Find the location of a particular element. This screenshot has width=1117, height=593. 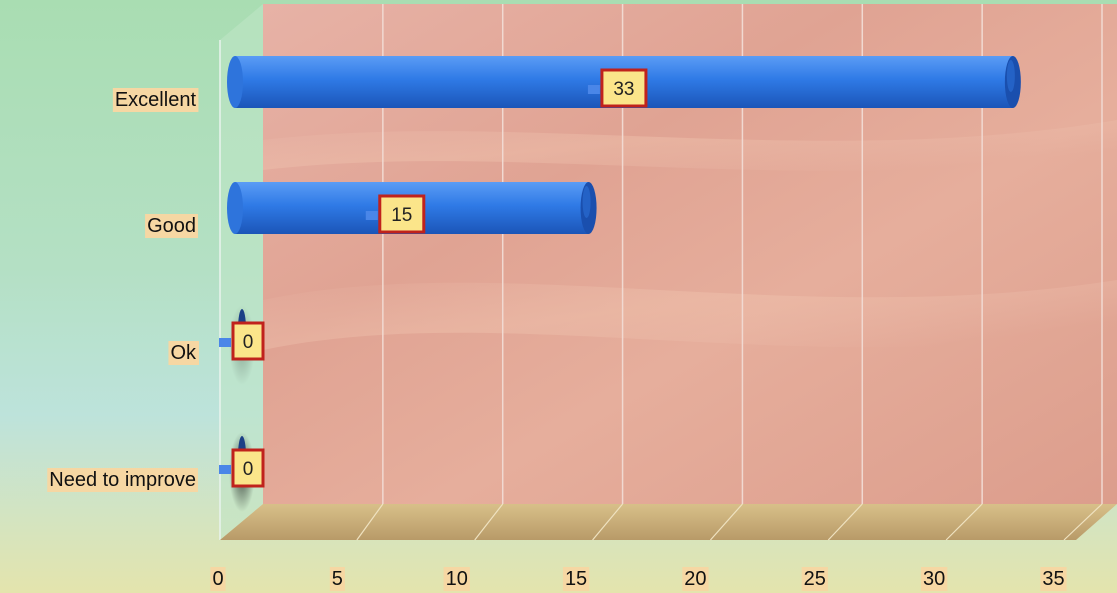

category-label: Need to improve is located at coordinates (122, 480).